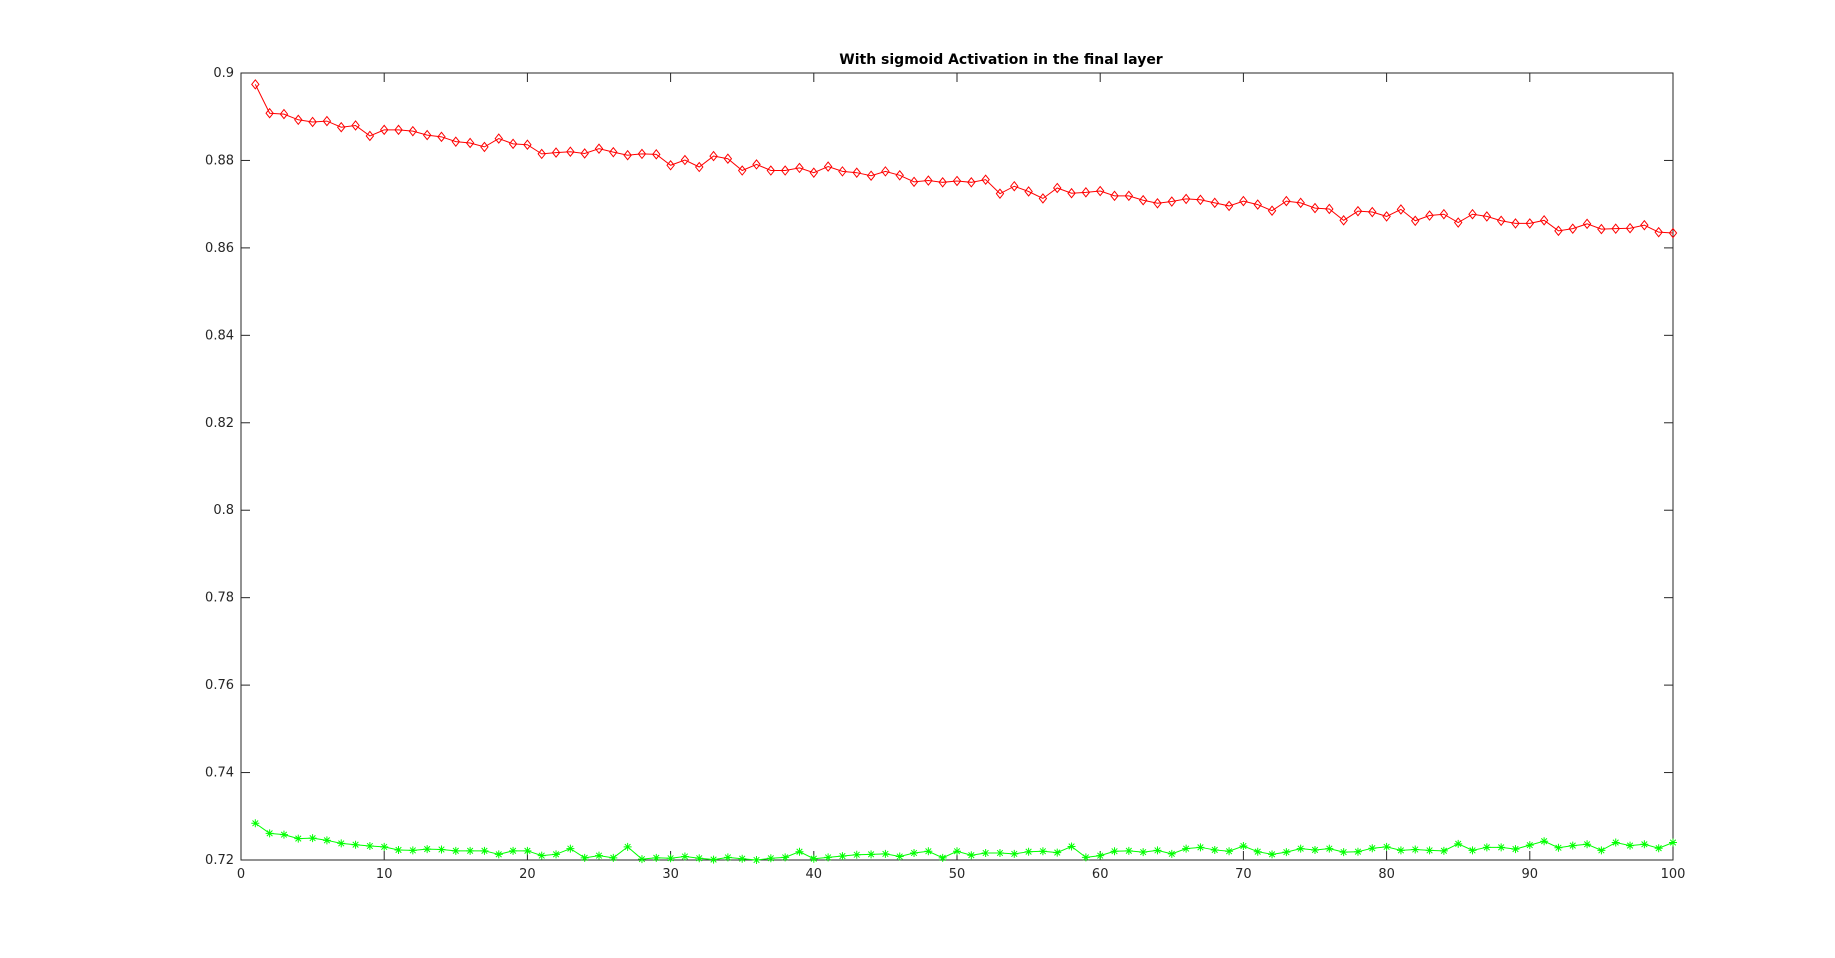 The height and width of the screenshot is (958, 1835). I want to click on y-tick-label: 0.76, so click(219, 685).